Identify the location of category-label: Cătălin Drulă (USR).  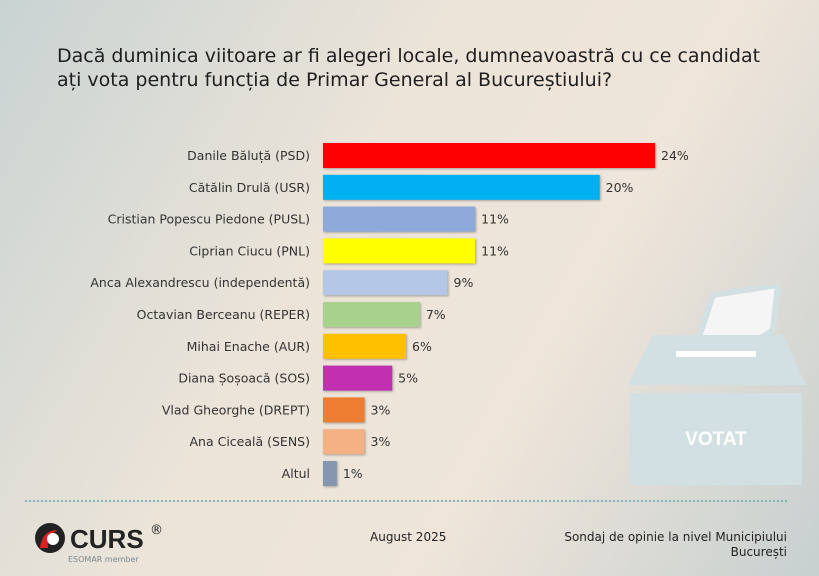
(249, 187).